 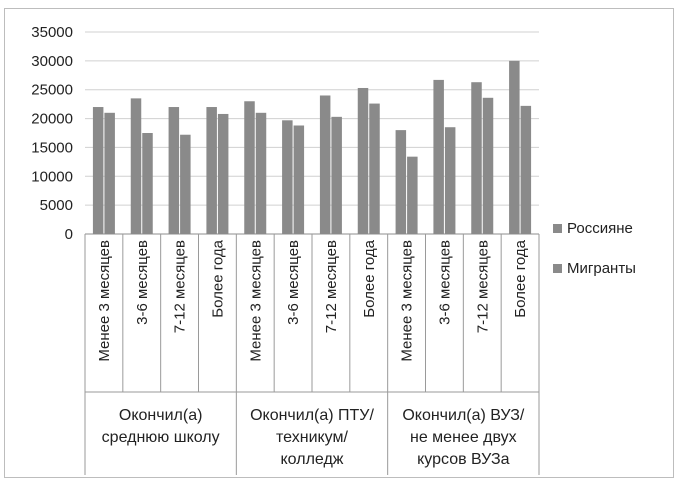 What do you see at coordinates (312, 459) in the screenshot?
I see `group-label: колледж` at bounding box center [312, 459].